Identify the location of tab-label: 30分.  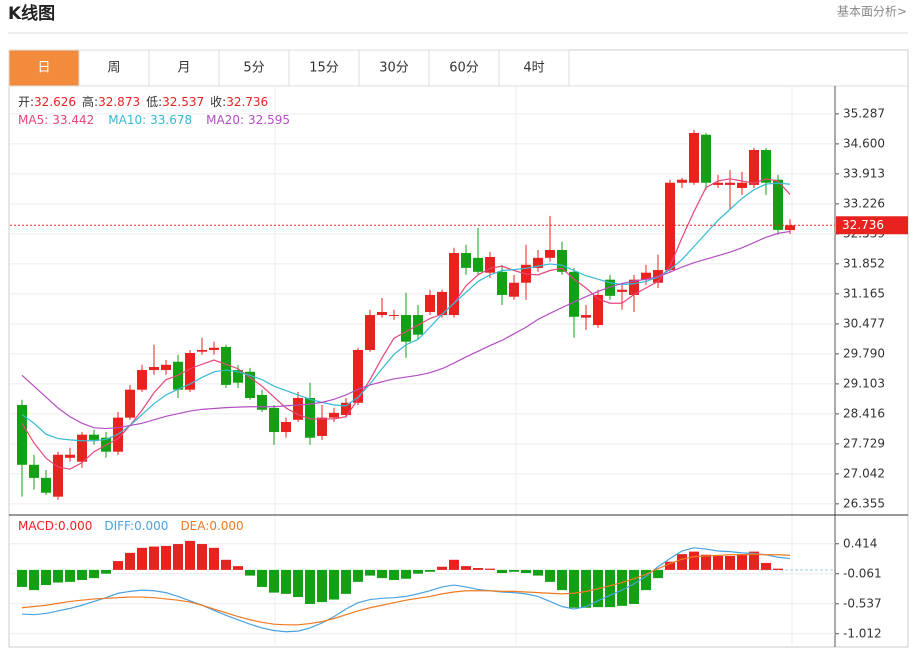
(394, 68).